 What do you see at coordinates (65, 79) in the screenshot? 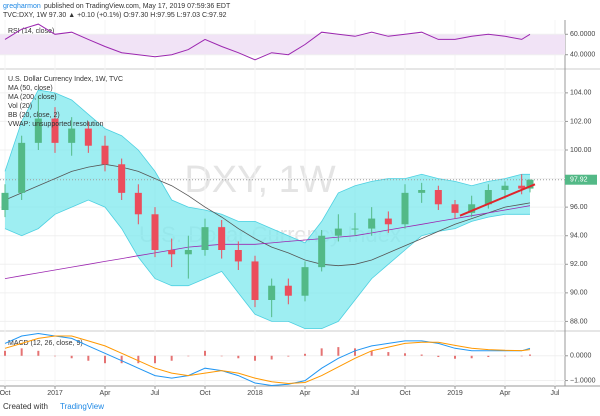
I see `legend-entry: U.S. Dollar Currency Index, 1W, TVC` at bounding box center [65, 79].